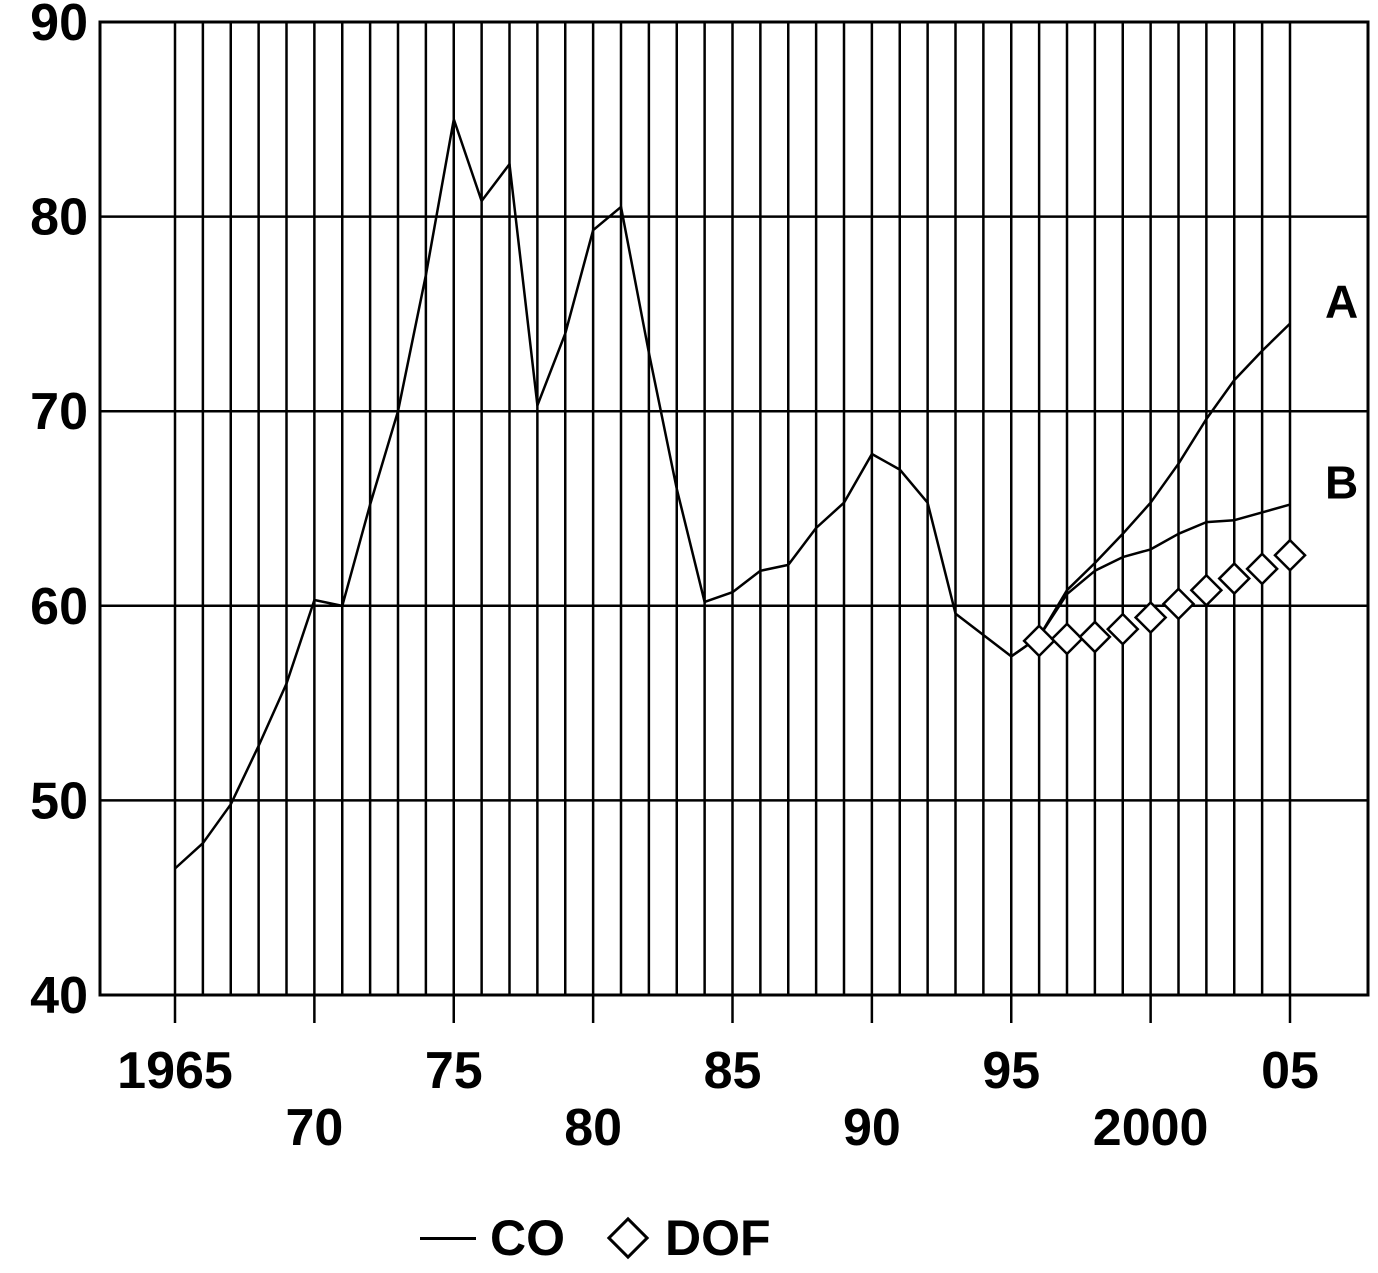 The height and width of the screenshot is (1273, 1378). I want to click on legend-co-line-swatch, so click(448, 1238).